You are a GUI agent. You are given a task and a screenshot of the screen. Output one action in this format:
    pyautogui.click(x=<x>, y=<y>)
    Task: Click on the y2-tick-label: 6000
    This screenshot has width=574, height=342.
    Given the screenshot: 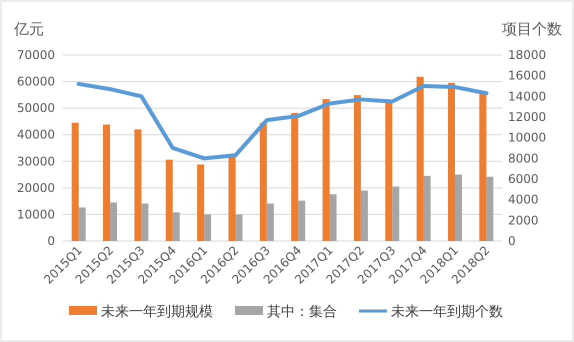 What is the action you would take?
    pyautogui.click(x=523, y=179)
    